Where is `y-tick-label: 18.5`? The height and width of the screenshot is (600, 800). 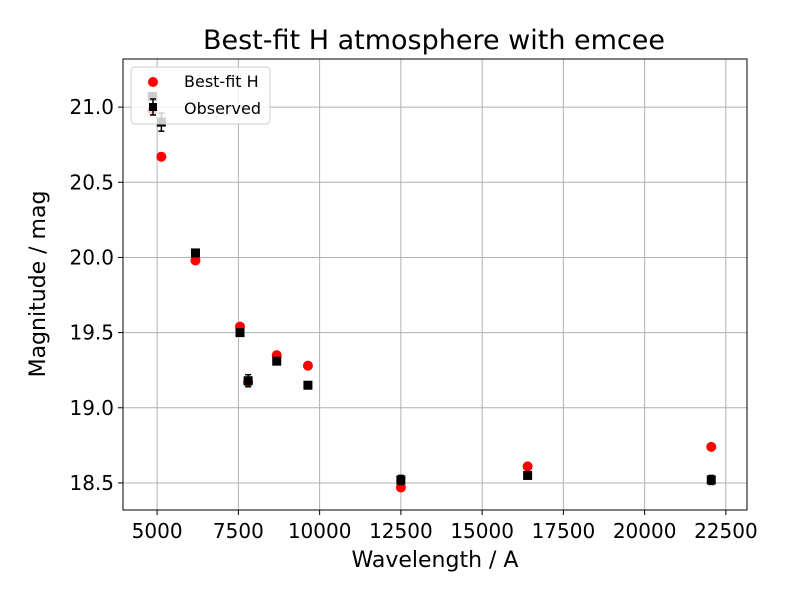 y-tick-label: 18.5 is located at coordinates (91, 483).